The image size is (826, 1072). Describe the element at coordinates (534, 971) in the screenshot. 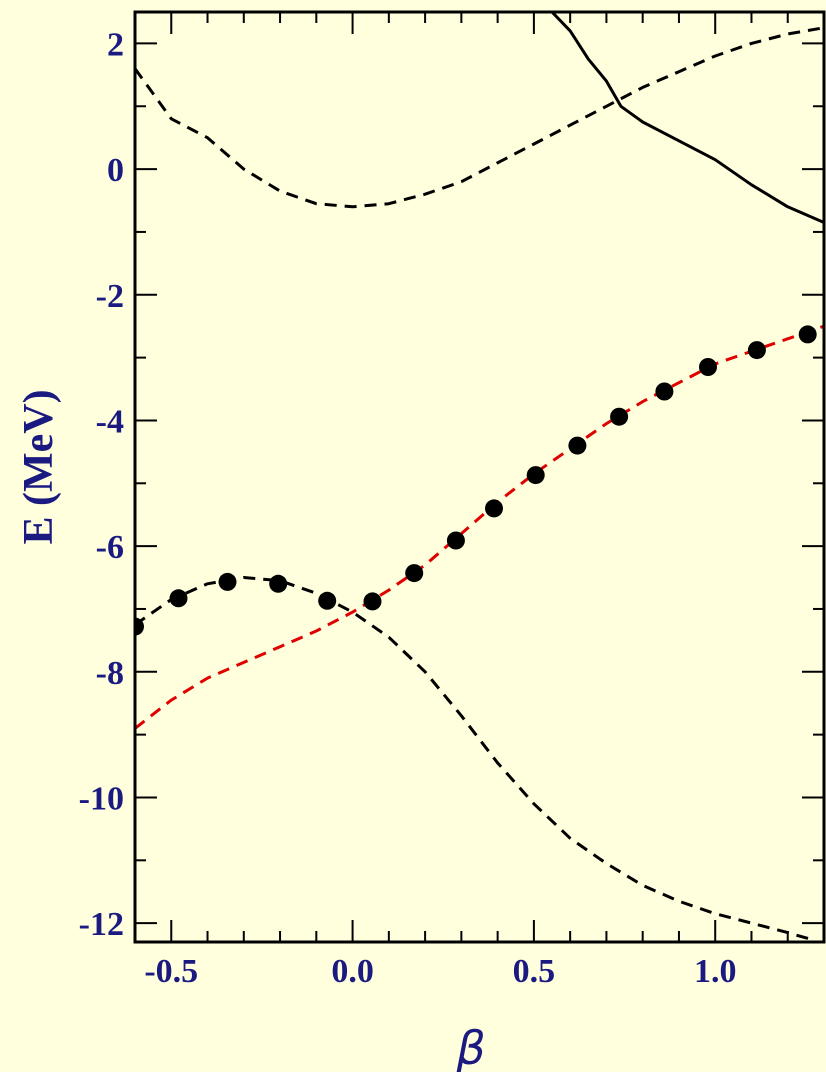

I see `x-tick-label: 0.5` at that location.